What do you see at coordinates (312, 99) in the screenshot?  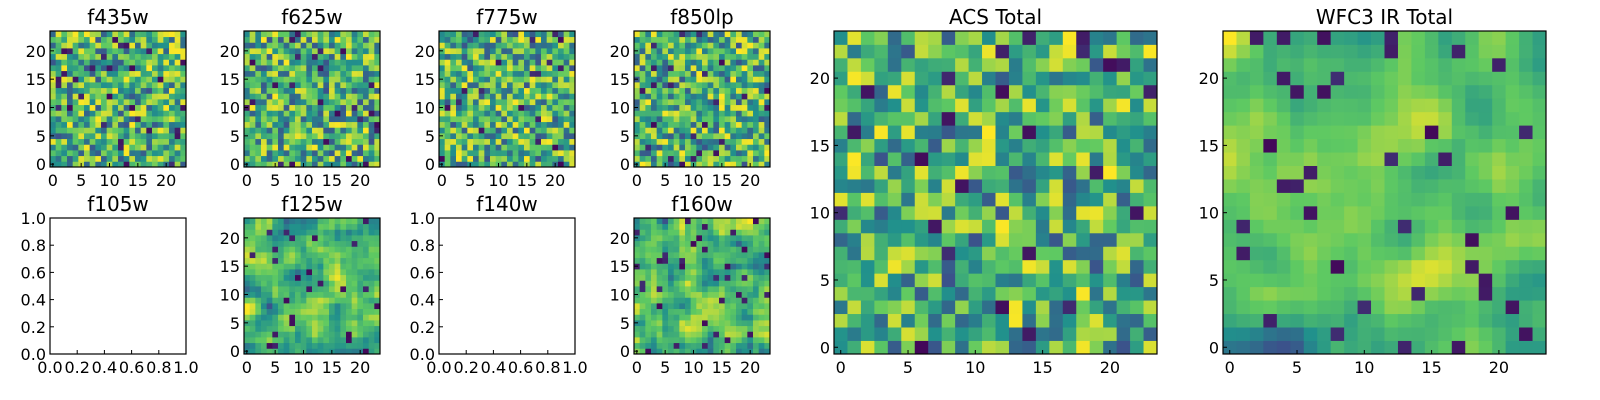 I see `heatmap-cells-f625w` at bounding box center [312, 99].